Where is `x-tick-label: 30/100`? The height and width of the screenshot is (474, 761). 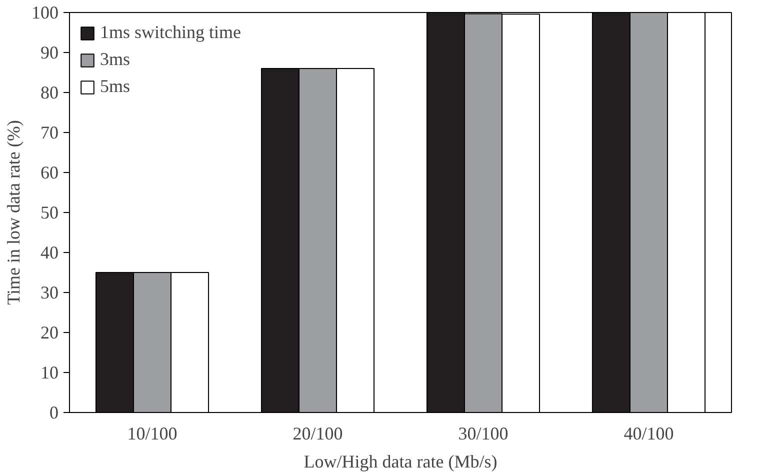 x-tick-label: 30/100 is located at coordinates (483, 434).